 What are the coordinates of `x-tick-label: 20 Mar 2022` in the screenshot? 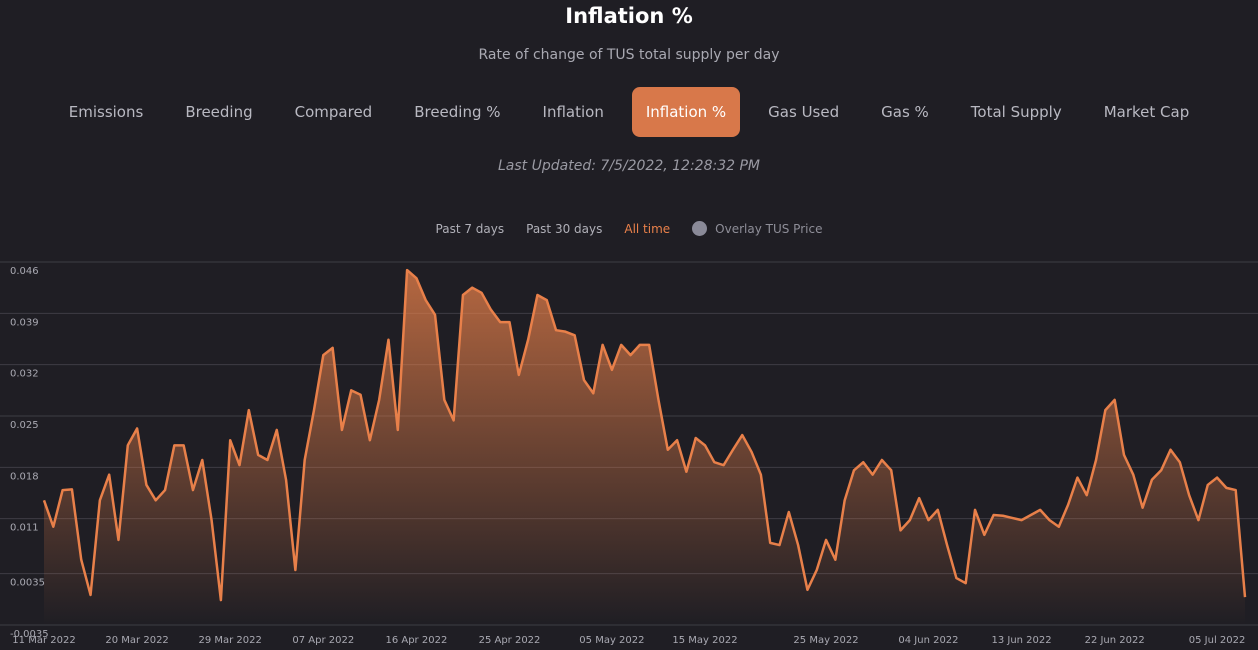 It's located at (136, 640).